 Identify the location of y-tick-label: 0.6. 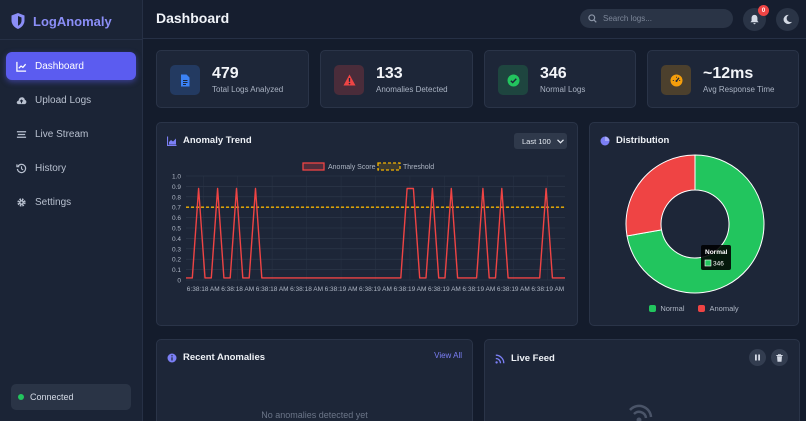
(176, 218).